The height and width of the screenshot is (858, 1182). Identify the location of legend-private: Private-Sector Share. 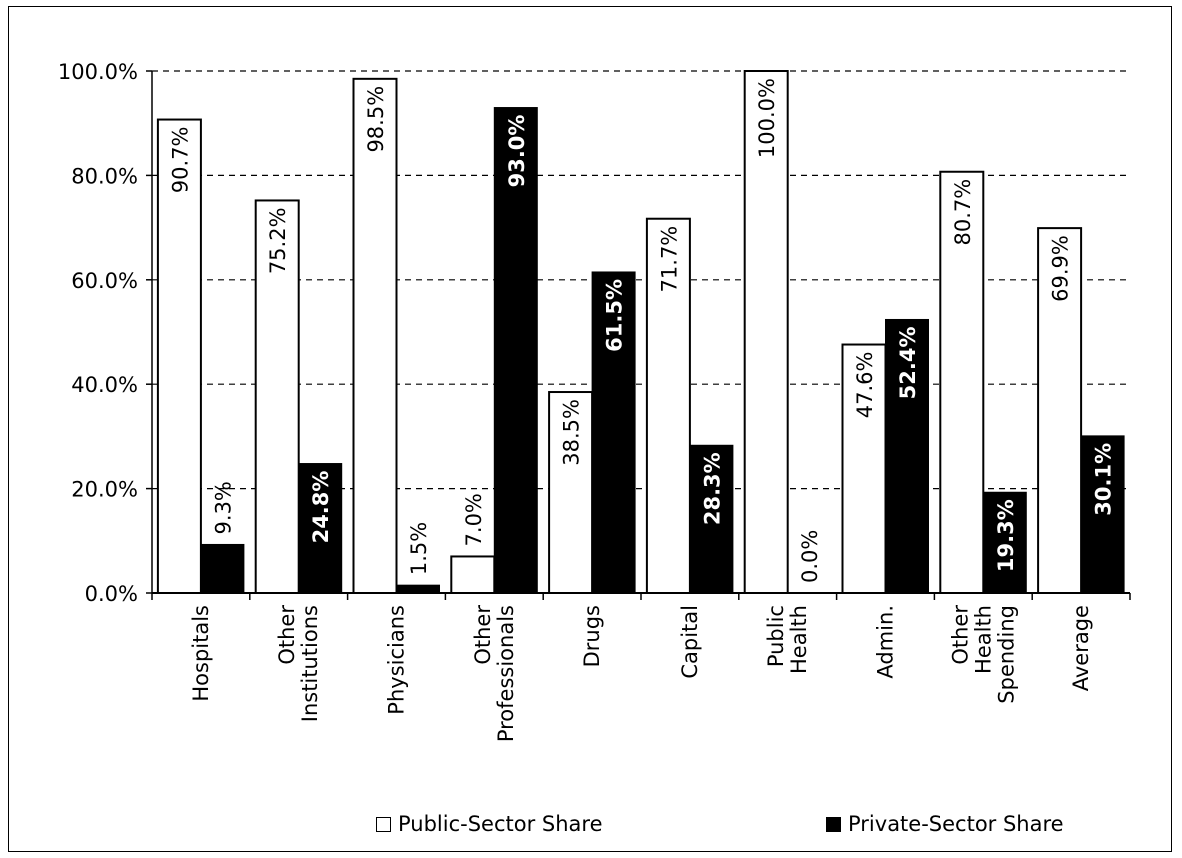
(945, 824).